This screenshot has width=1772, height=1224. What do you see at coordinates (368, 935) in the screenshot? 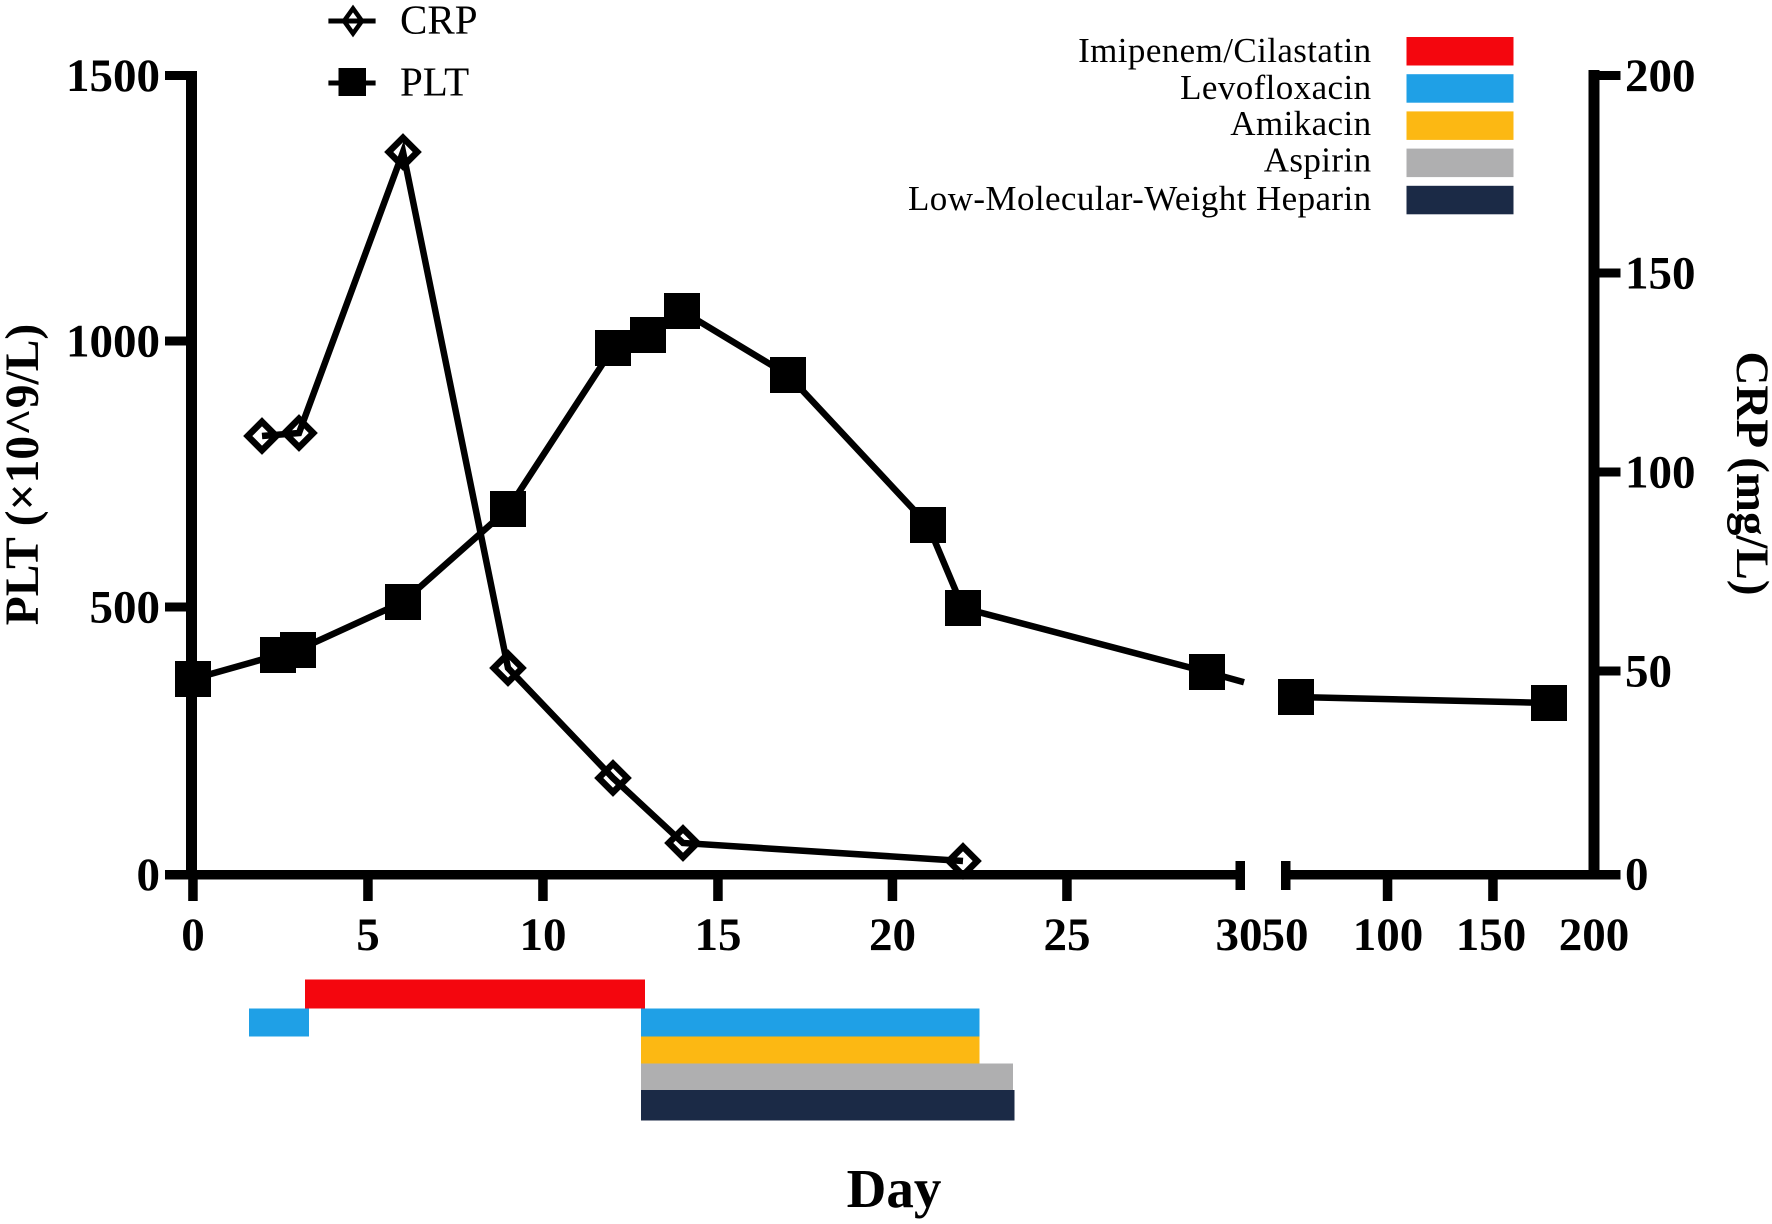
I see `svg-text: 5` at bounding box center [368, 935].